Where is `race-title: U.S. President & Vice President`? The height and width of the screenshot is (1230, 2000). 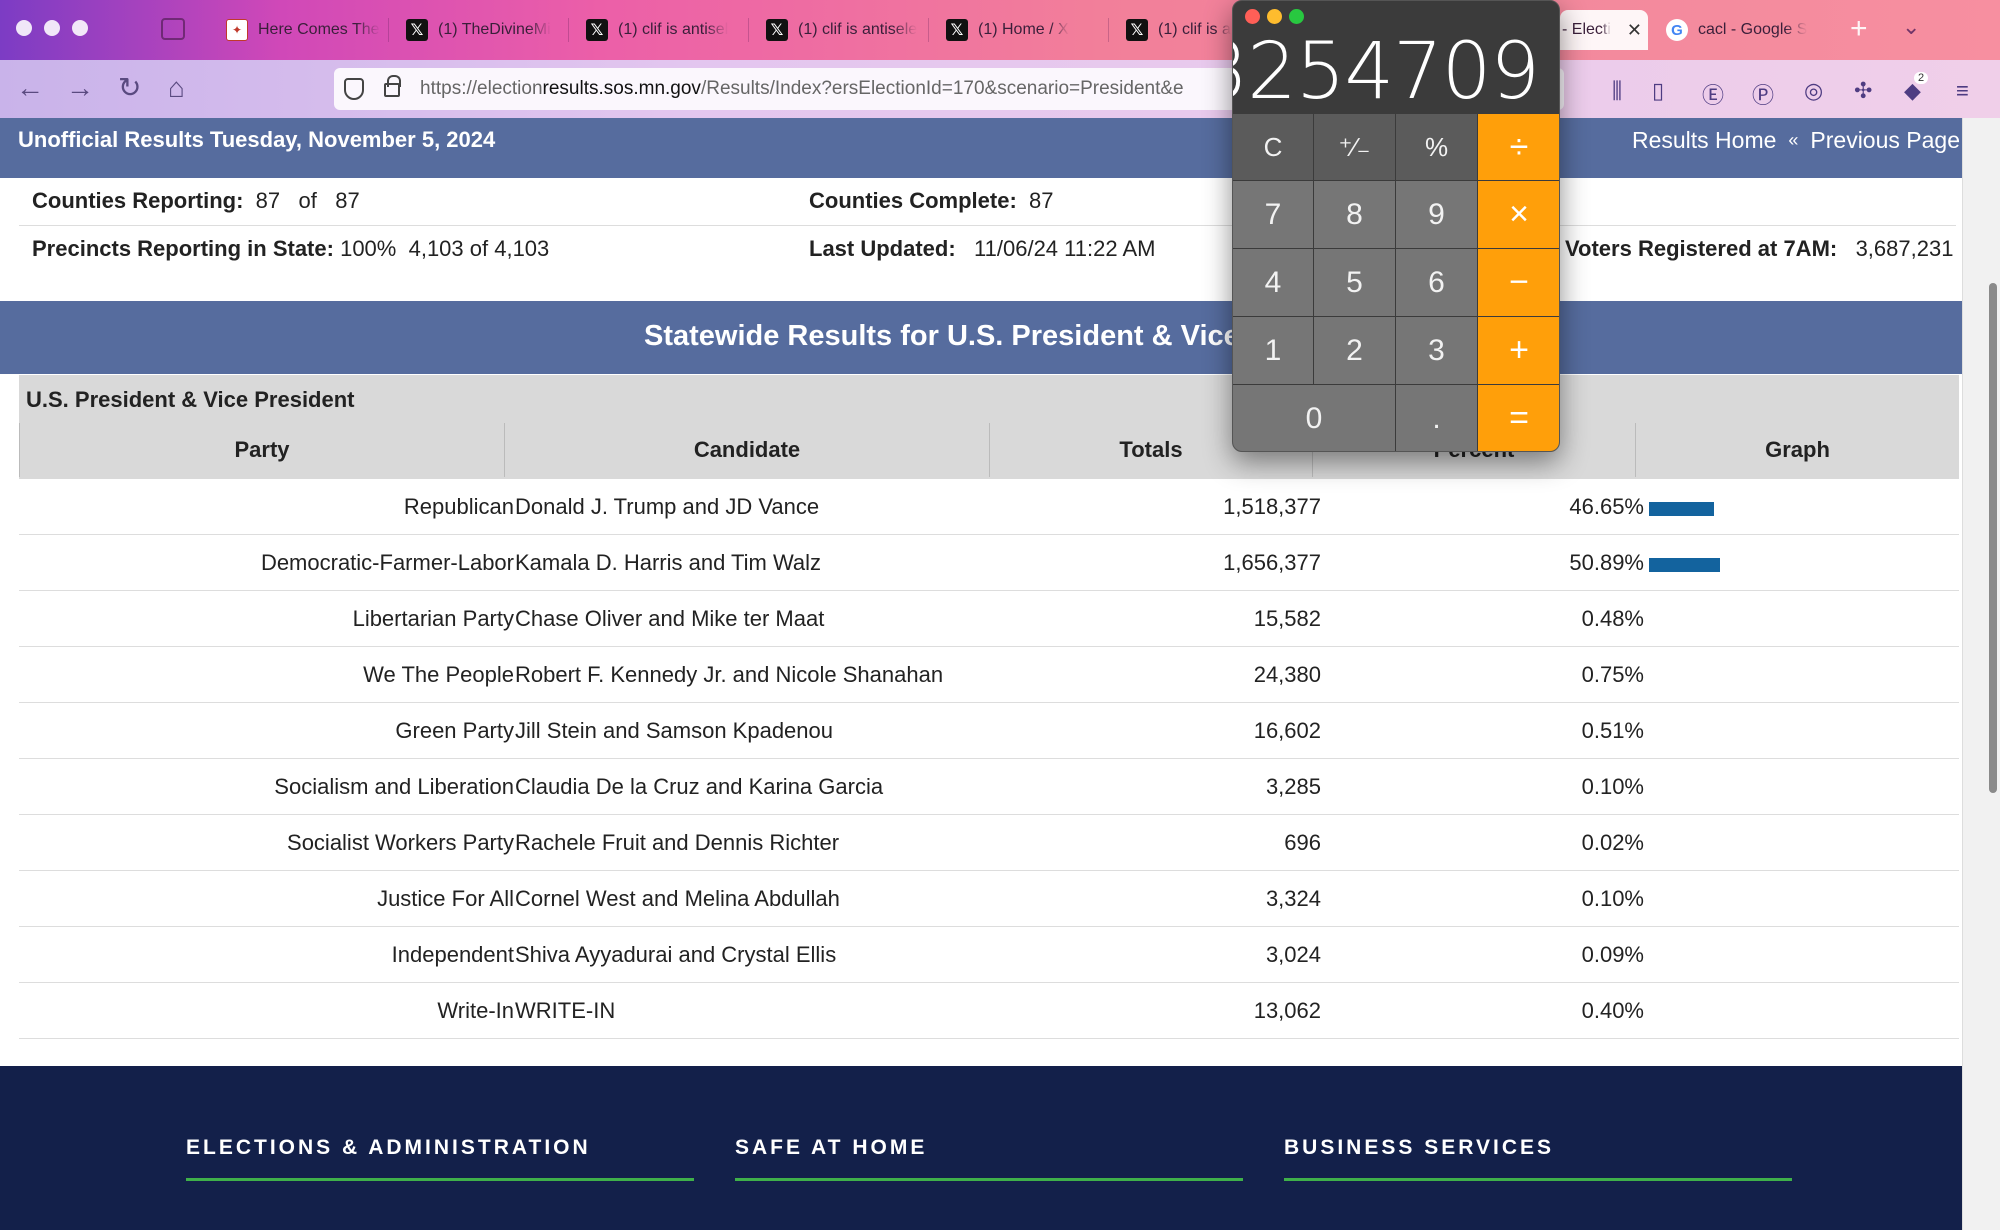
race-title: U.S. President & Vice President is located at coordinates (190, 399).